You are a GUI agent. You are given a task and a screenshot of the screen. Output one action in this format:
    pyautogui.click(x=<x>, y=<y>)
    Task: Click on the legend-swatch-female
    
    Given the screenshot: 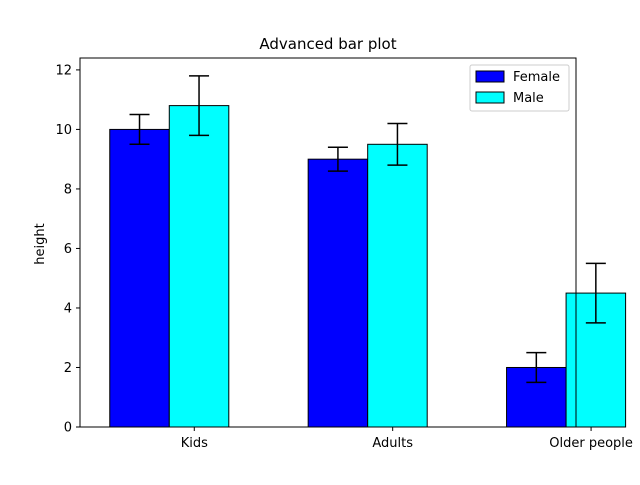 What is the action you would take?
    pyautogui.click(x=490, y=76)
    